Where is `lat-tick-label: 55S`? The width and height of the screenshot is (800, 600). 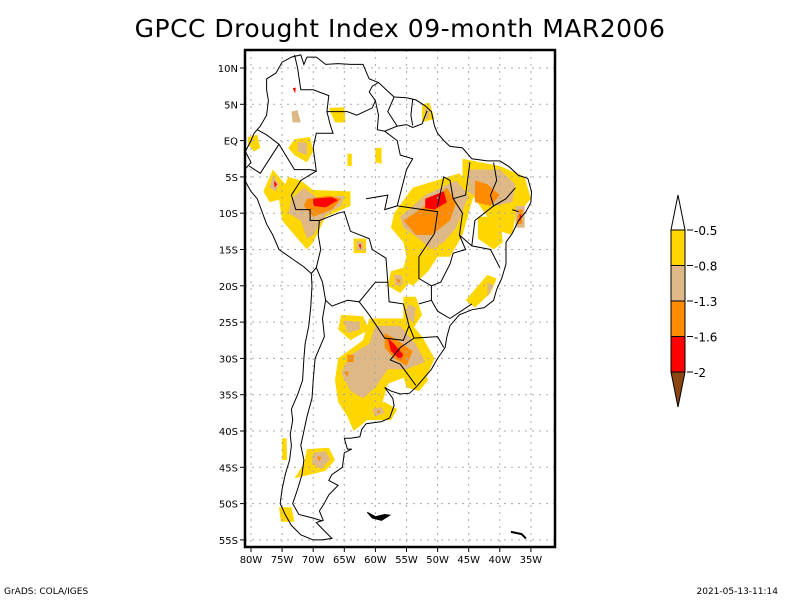
lat-tick-label: 55S is located at coordinates (228, 541).